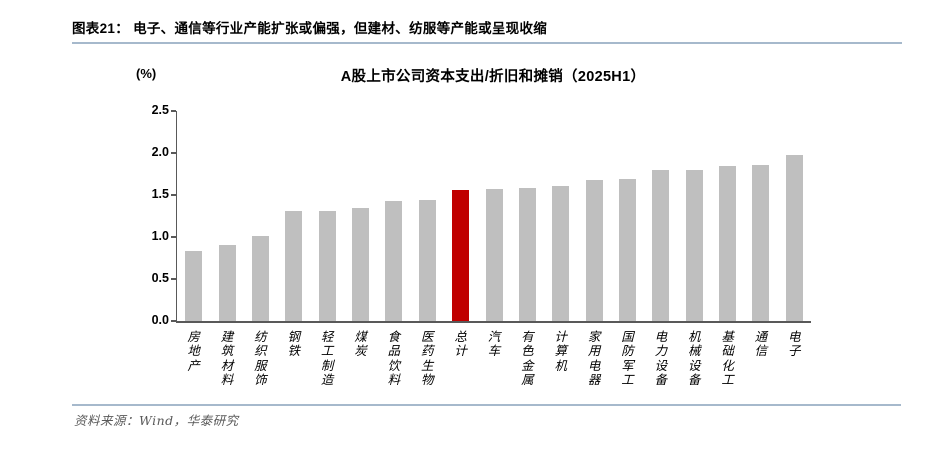  Describe the element at coordinates (327, 358) in the screenshot. I see `x-axis-label: 轻工制造` at that location.